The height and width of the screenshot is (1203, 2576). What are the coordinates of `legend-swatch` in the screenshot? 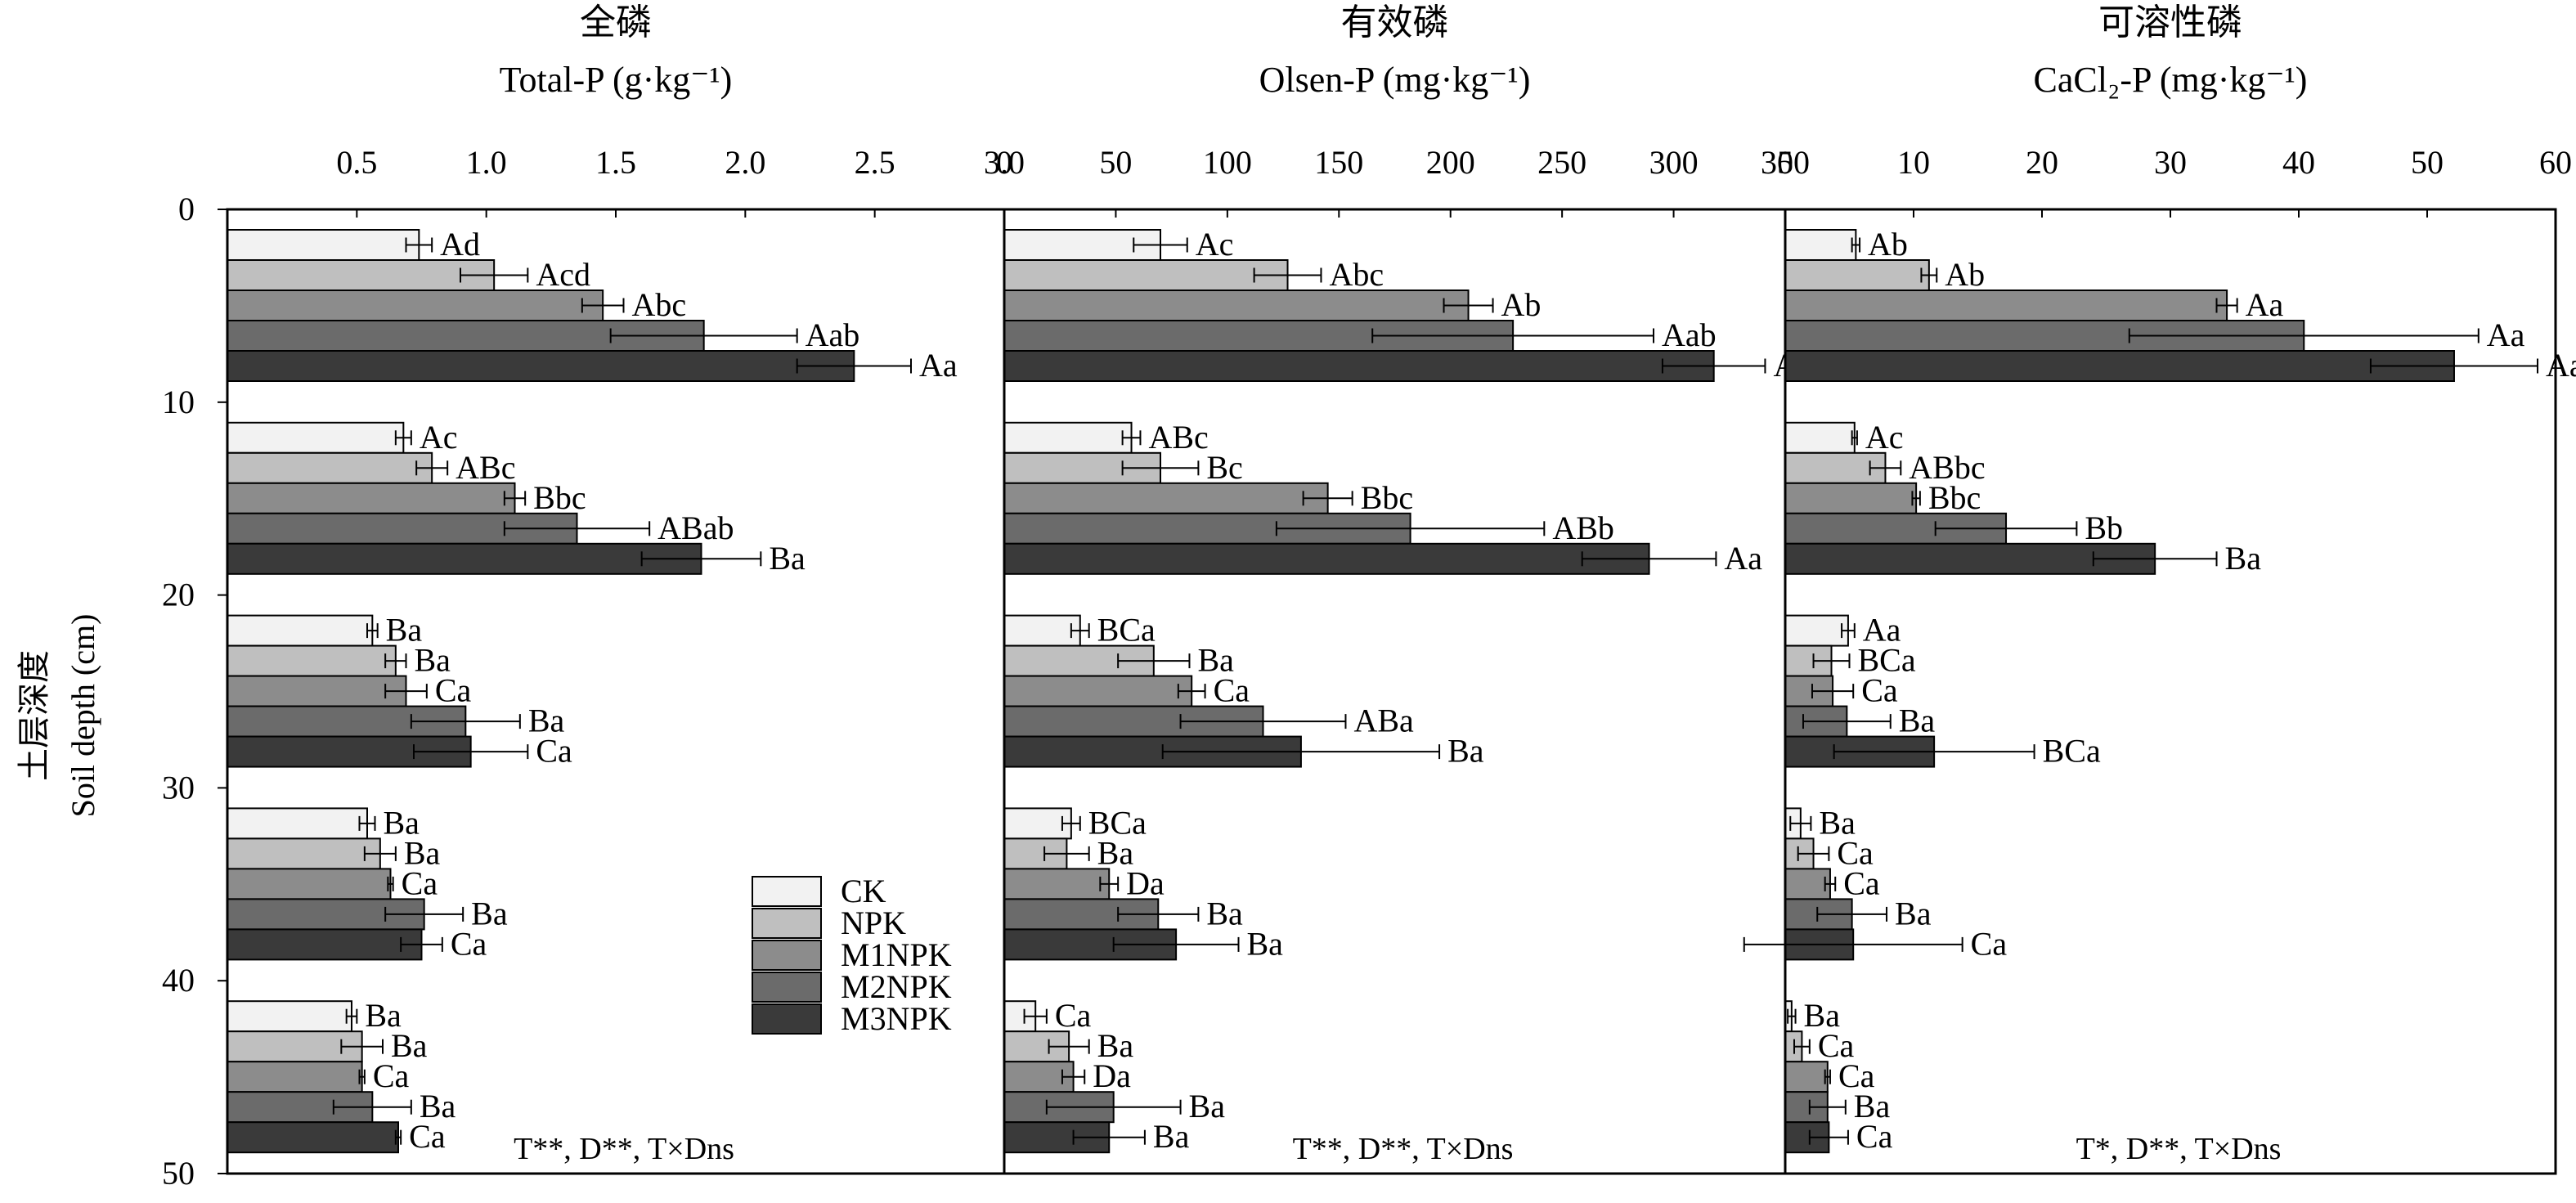 It's located at (787, 923).